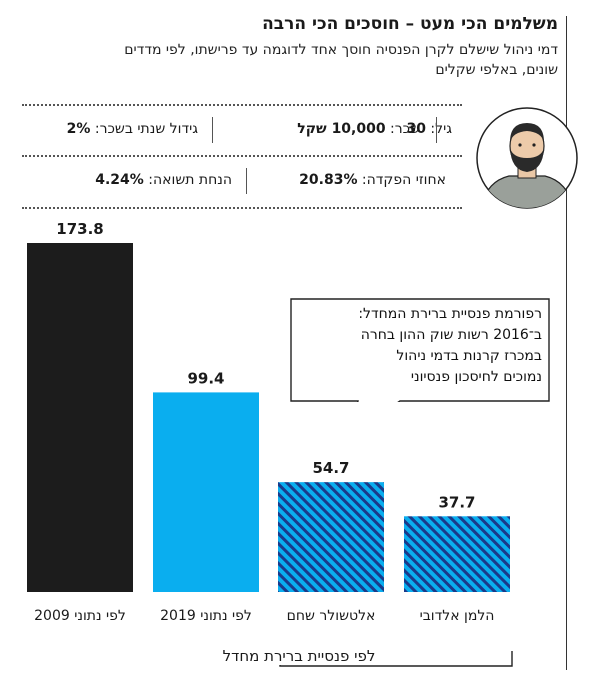  Describe the element at coordinates (80, 616) in the screenshot. I see `category-label-2009: לפי נתוני 2009` at that location.